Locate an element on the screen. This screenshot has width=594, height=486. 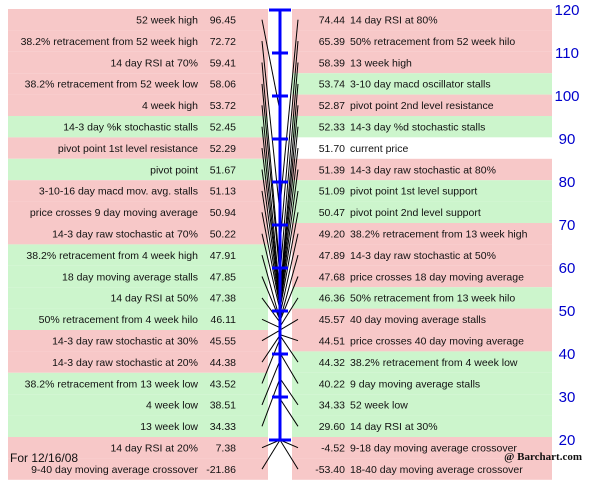
left-row-value: 59.41 is located at coordinates (223, 63).